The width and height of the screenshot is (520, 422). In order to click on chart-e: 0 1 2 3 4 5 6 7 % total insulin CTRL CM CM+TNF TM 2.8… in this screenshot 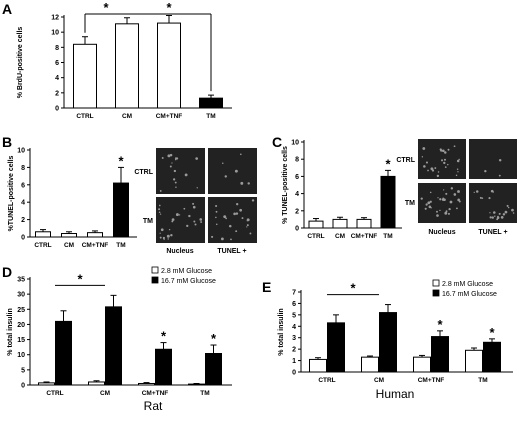, I will do `click(395, 331)`.